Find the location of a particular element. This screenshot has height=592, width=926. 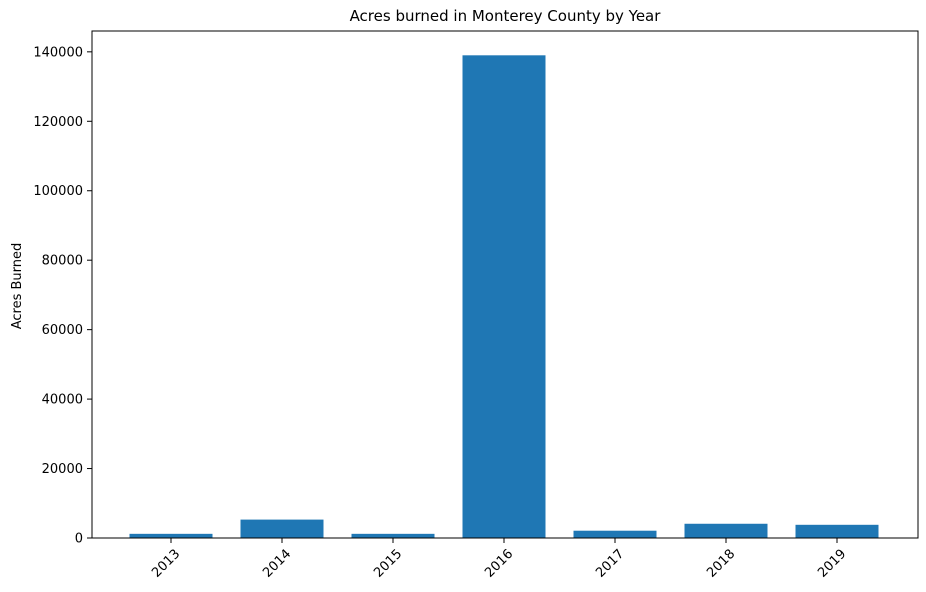

bar-2019 is located at coordinates (837, 531).